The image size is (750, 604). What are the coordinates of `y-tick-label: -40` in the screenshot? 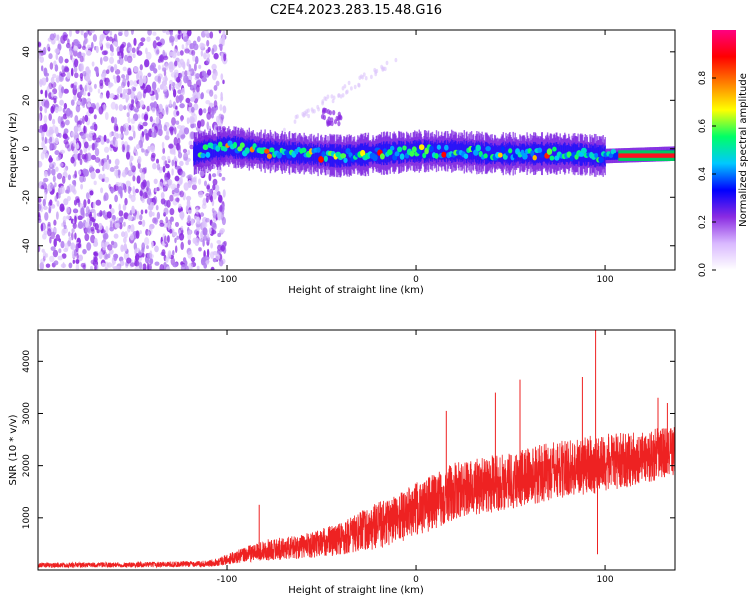 It's located at (27, 245).